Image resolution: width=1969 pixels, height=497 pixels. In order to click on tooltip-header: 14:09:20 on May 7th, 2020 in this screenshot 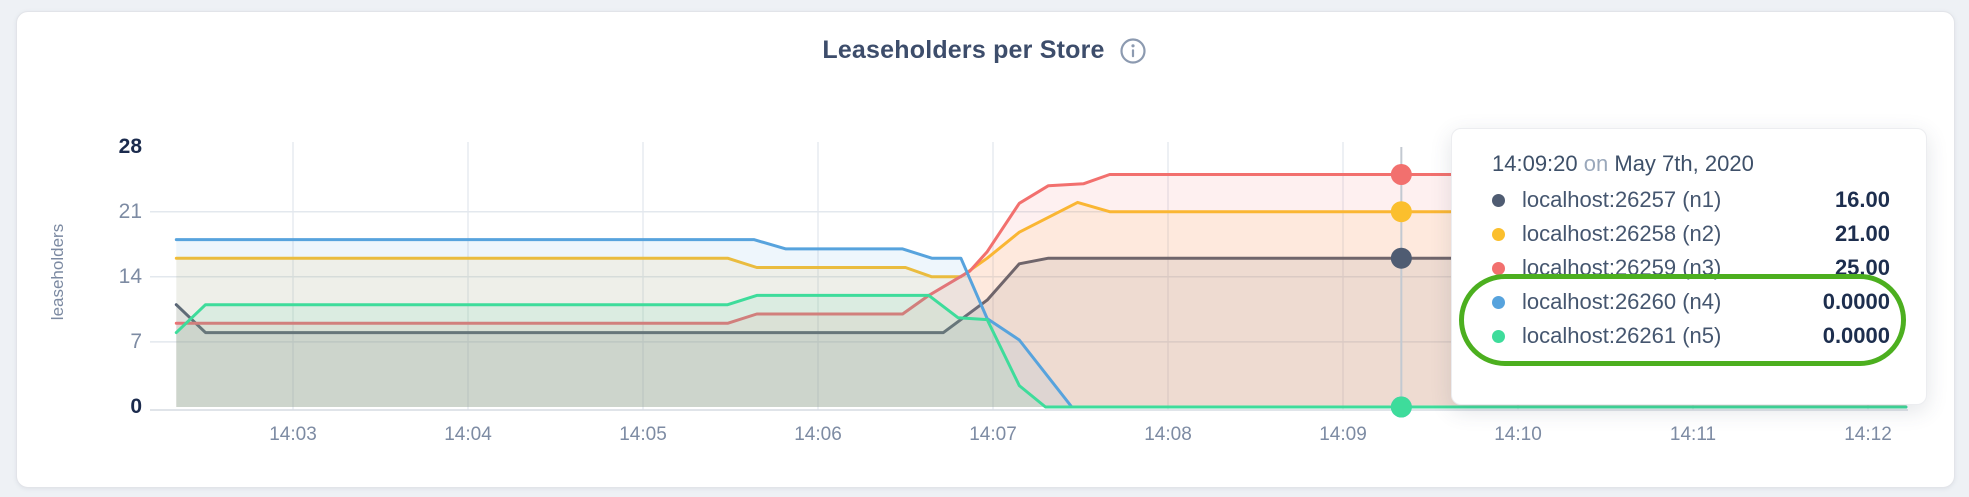, I will do `click(1691, 164)`.